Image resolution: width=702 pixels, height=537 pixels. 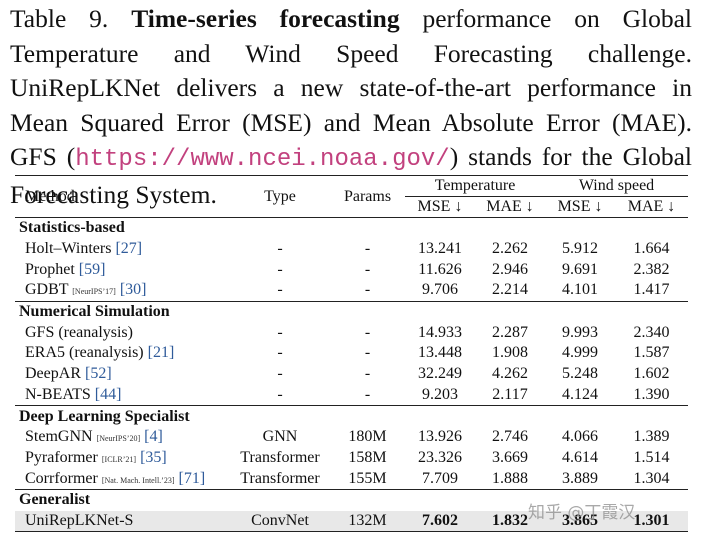 I want to click on value-cell: 1.390, so click(x=651, y=394).